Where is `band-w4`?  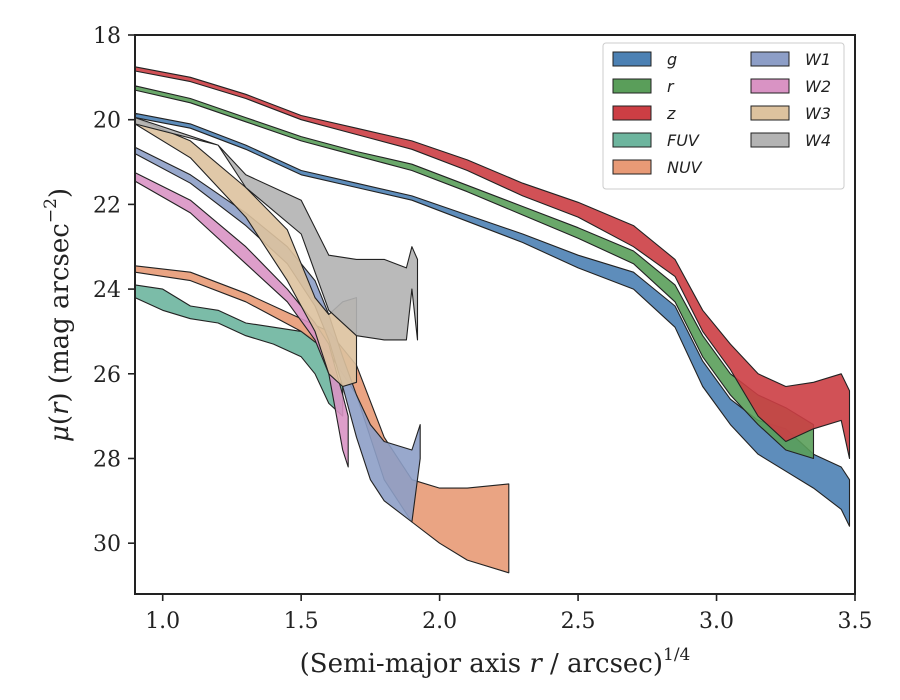
band-w4 is located at coordinates (276, 229).